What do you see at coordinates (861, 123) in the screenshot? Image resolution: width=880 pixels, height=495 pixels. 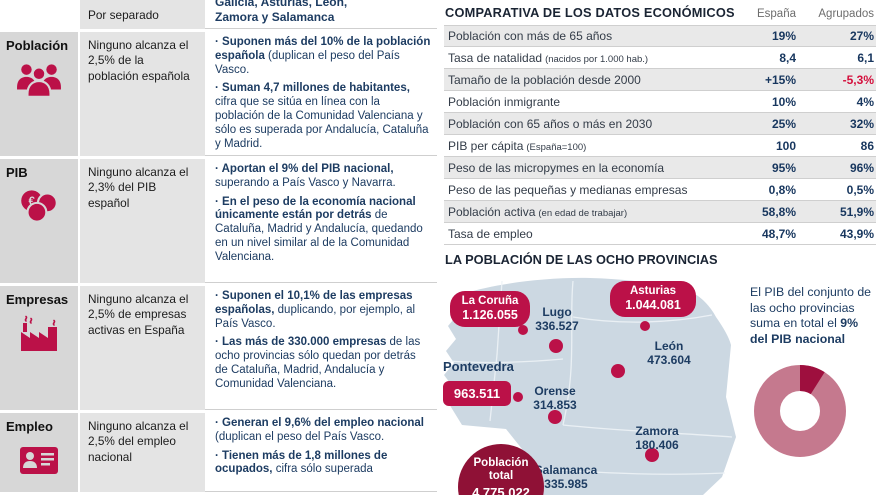 I see `value-agrupados: 32%` at bounding box center [861, 123].